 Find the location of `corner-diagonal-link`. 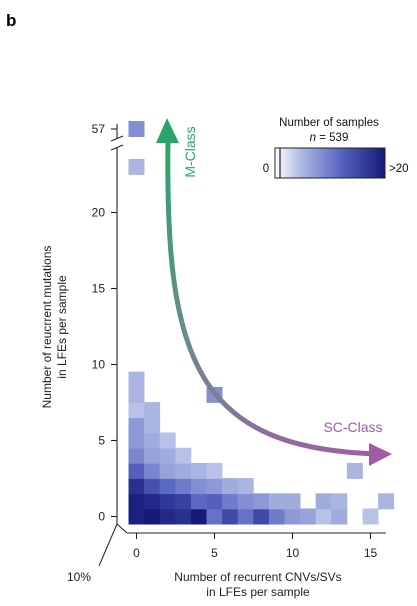

corner-diagonal-link is located at coordinates (122, 528).